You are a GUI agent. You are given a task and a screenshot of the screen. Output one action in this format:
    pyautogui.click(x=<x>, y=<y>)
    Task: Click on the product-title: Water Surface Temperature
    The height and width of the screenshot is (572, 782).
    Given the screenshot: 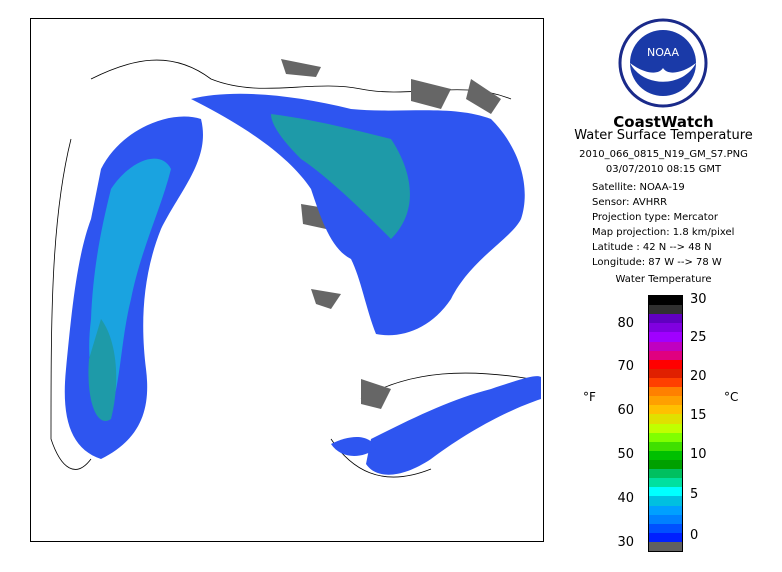 What is the action you would take?
    pyautogui.click(x=663, y=135)
    